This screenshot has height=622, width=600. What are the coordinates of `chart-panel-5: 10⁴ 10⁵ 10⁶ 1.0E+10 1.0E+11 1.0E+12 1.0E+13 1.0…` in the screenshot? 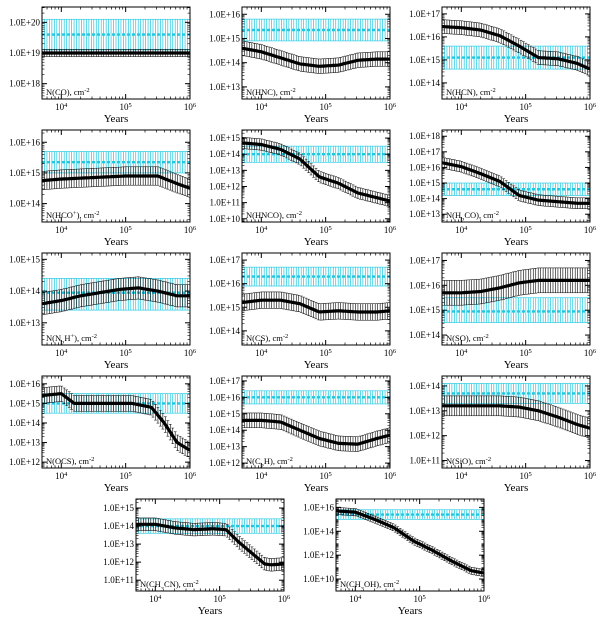 It's located at (303, 188).